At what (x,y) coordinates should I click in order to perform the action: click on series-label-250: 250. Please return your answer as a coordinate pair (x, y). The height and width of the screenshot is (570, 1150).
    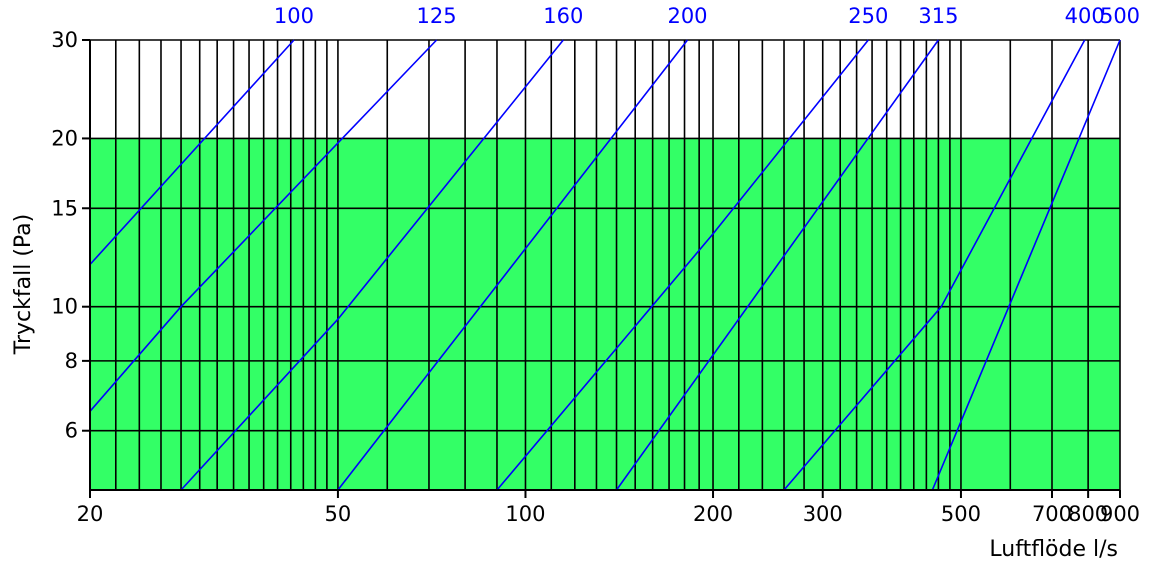
    Looking at the image, I should click on (868, 16).